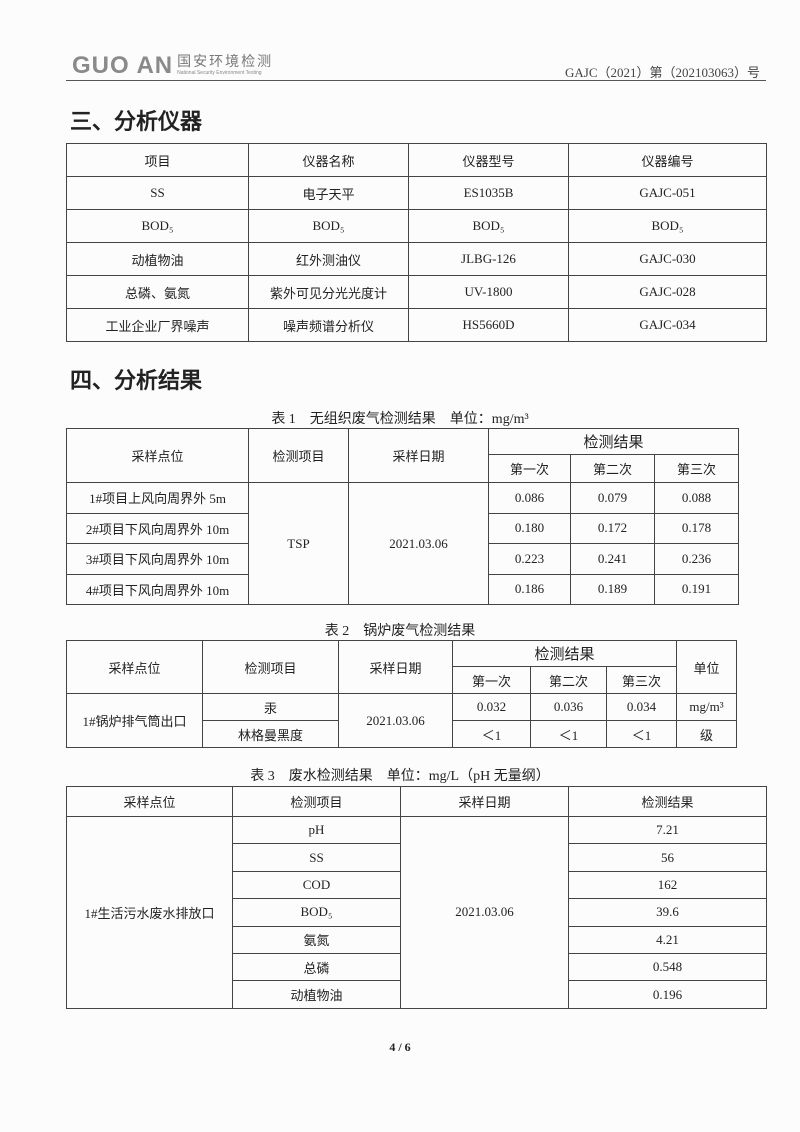 This screenshot has width=800, height=1132. What do you see at coordinates (417, 885) in the screenshot?
I see `table-row: COD 162` at bounding box center [417, 885].